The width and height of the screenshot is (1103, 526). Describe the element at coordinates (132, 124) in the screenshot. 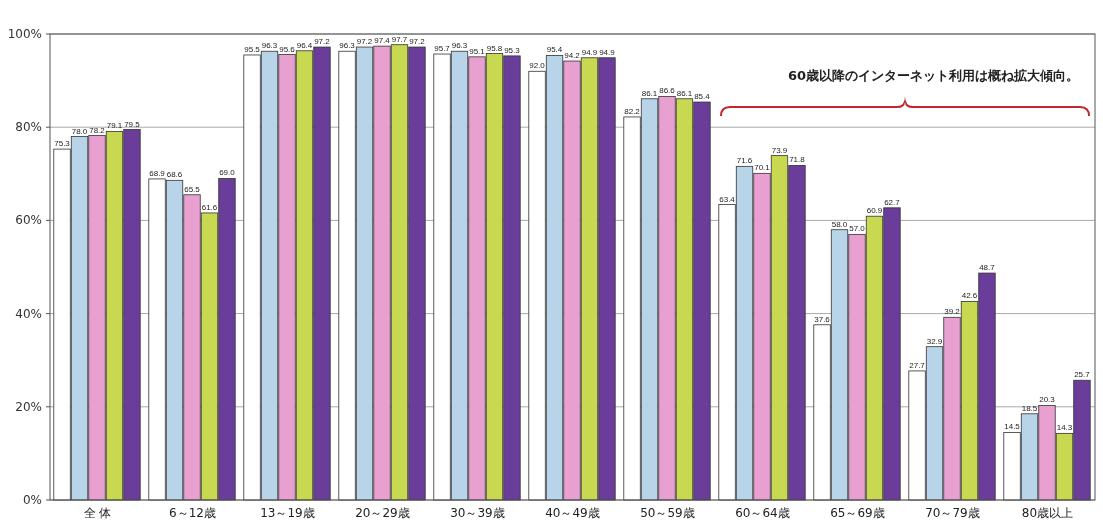

I see `data-label: 79.5` at that location.